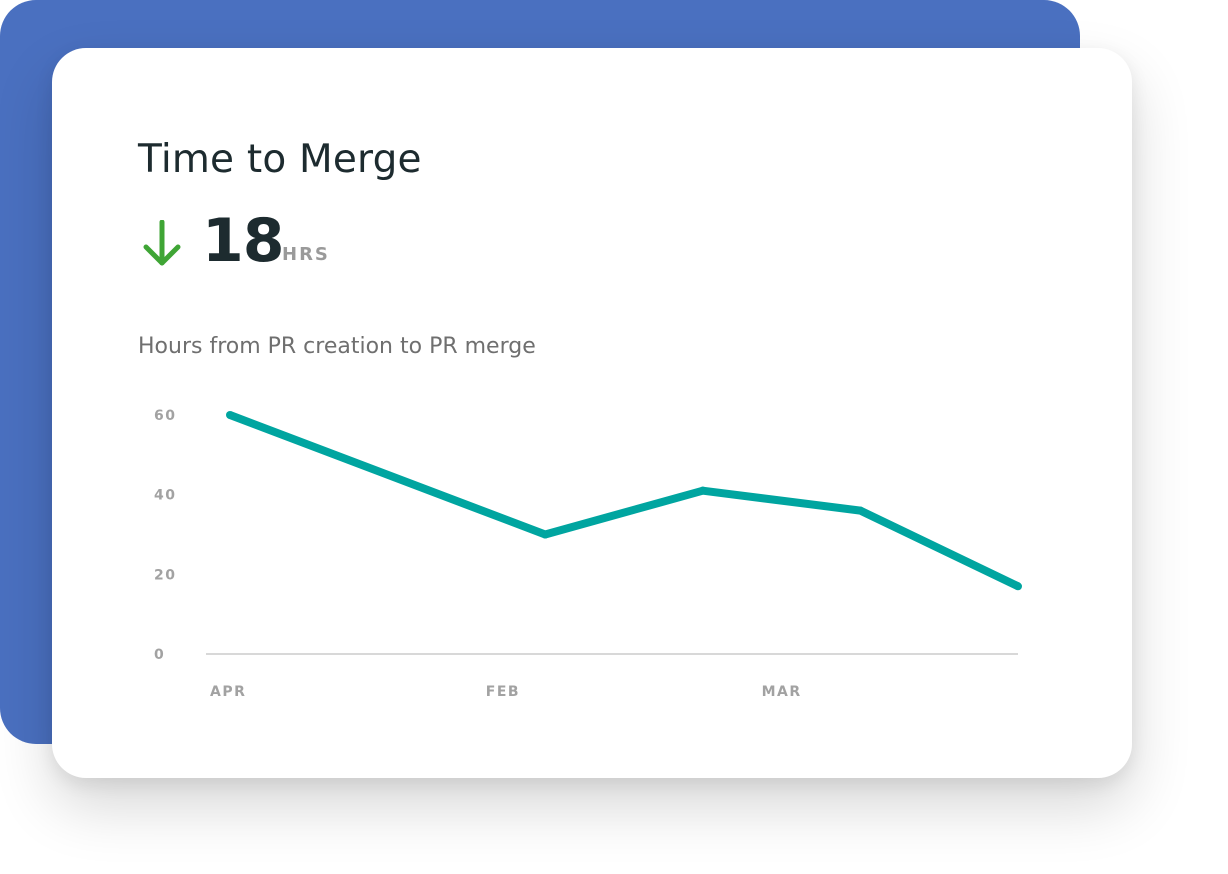 The image size is (1228, 874). What do you see at coordinates (782, 692) in the screenshot?
I see `x-tick-label: MAR` at bounding box center [782, 692].